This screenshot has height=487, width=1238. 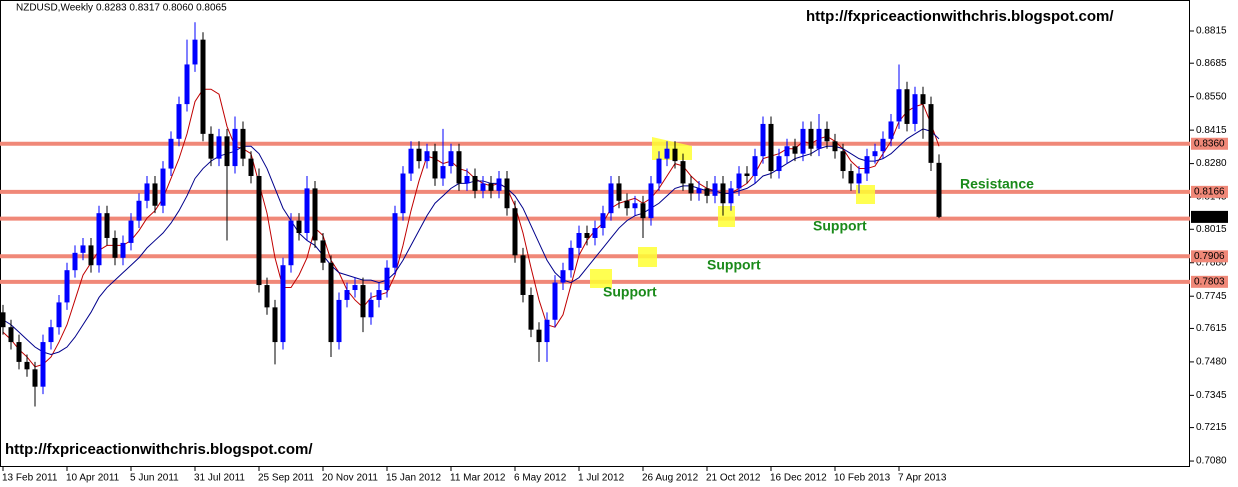 I want to click on x-tick-label: 25 Sep 2011, so click(x=286, y=478).